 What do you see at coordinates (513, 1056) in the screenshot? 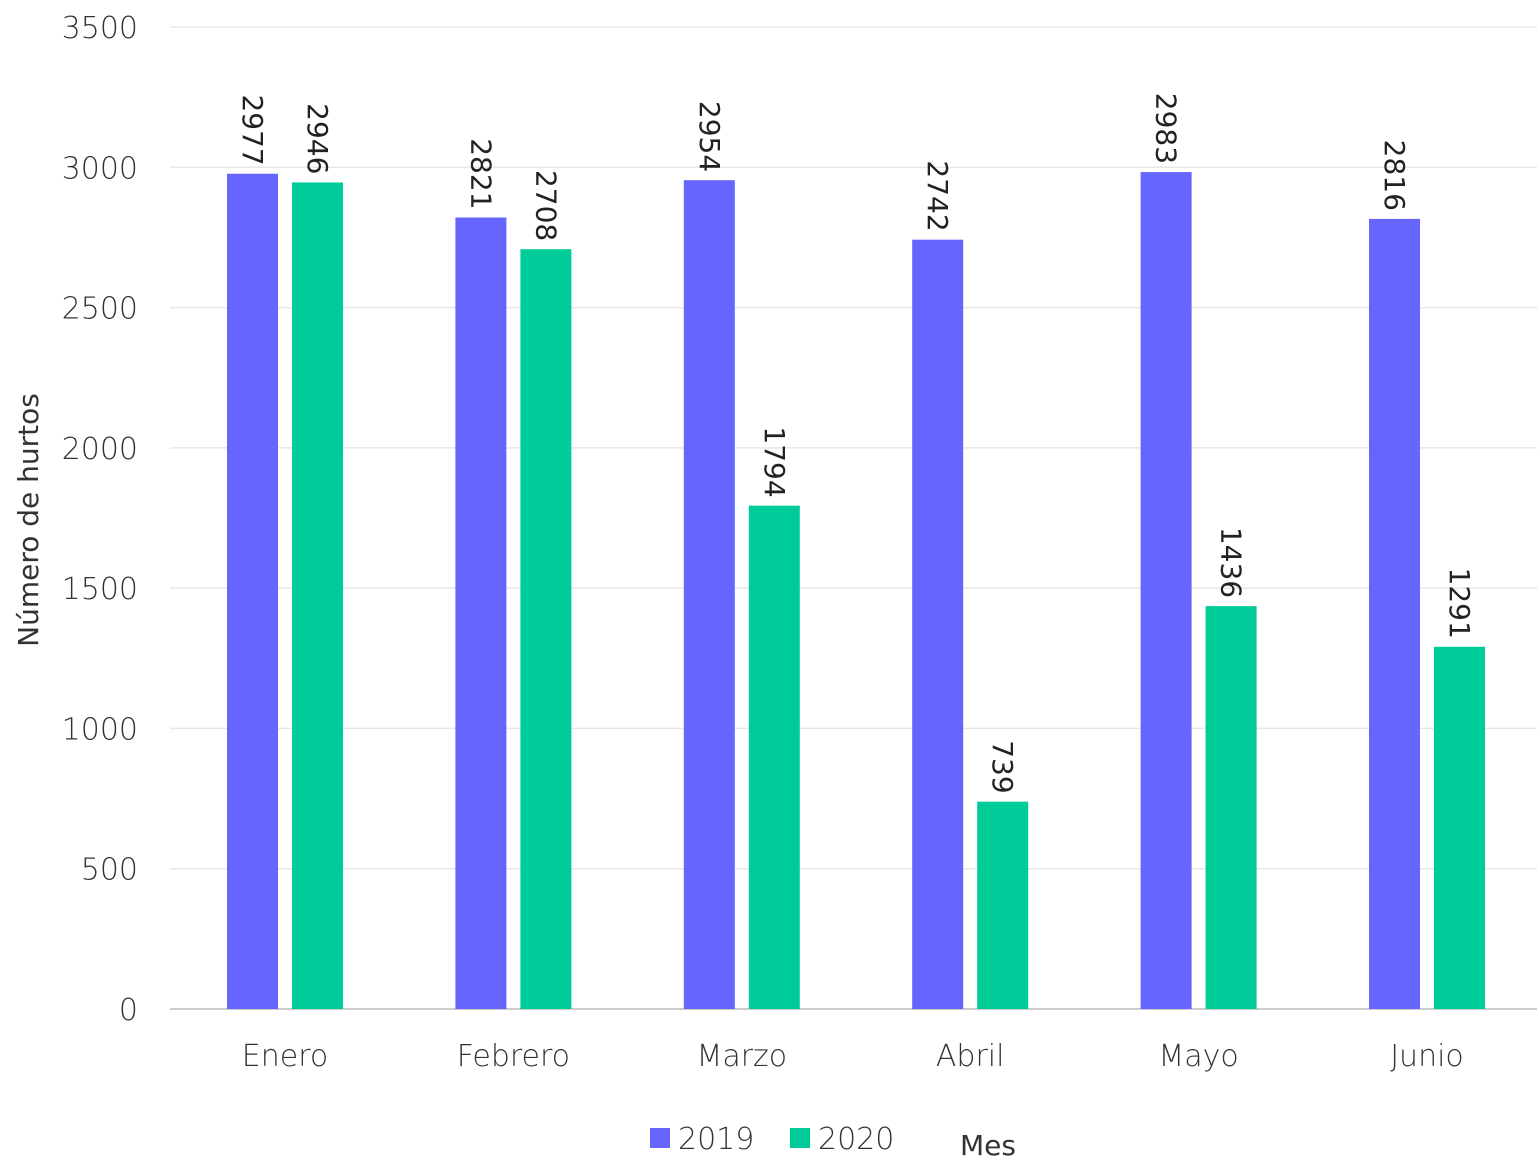
I see `x-tick-label: Febrero` at bounding box center [513, 1056].